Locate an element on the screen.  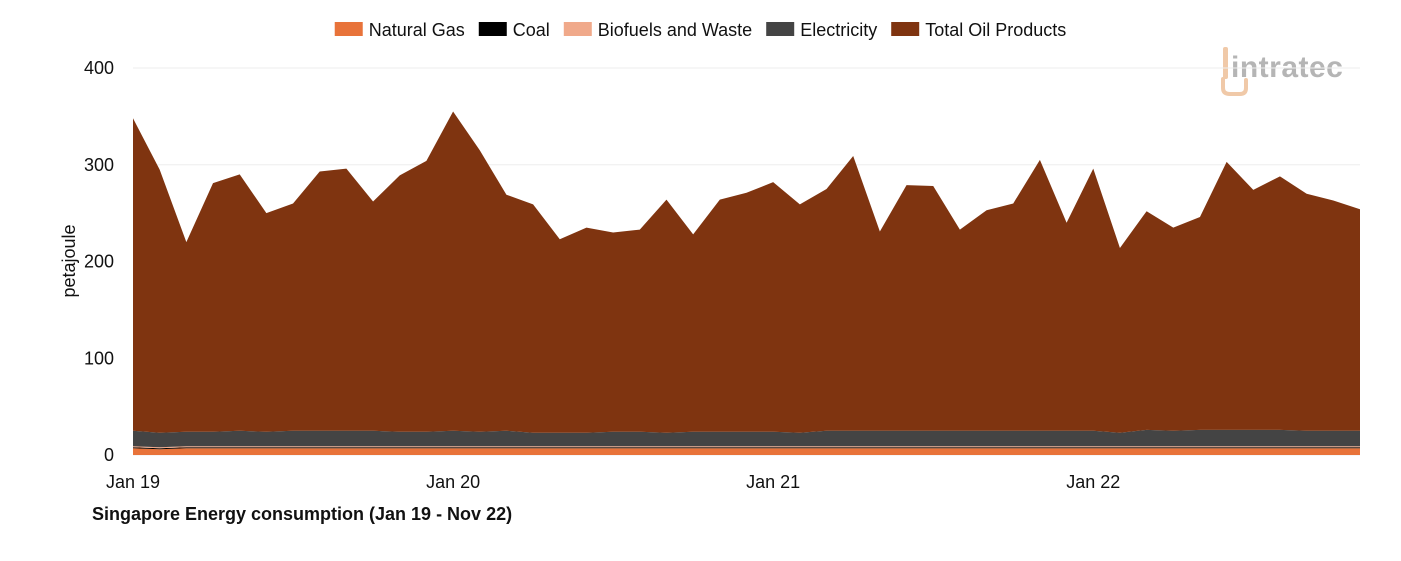
y-tick-label: 200 is located at coordinates (99, 262).